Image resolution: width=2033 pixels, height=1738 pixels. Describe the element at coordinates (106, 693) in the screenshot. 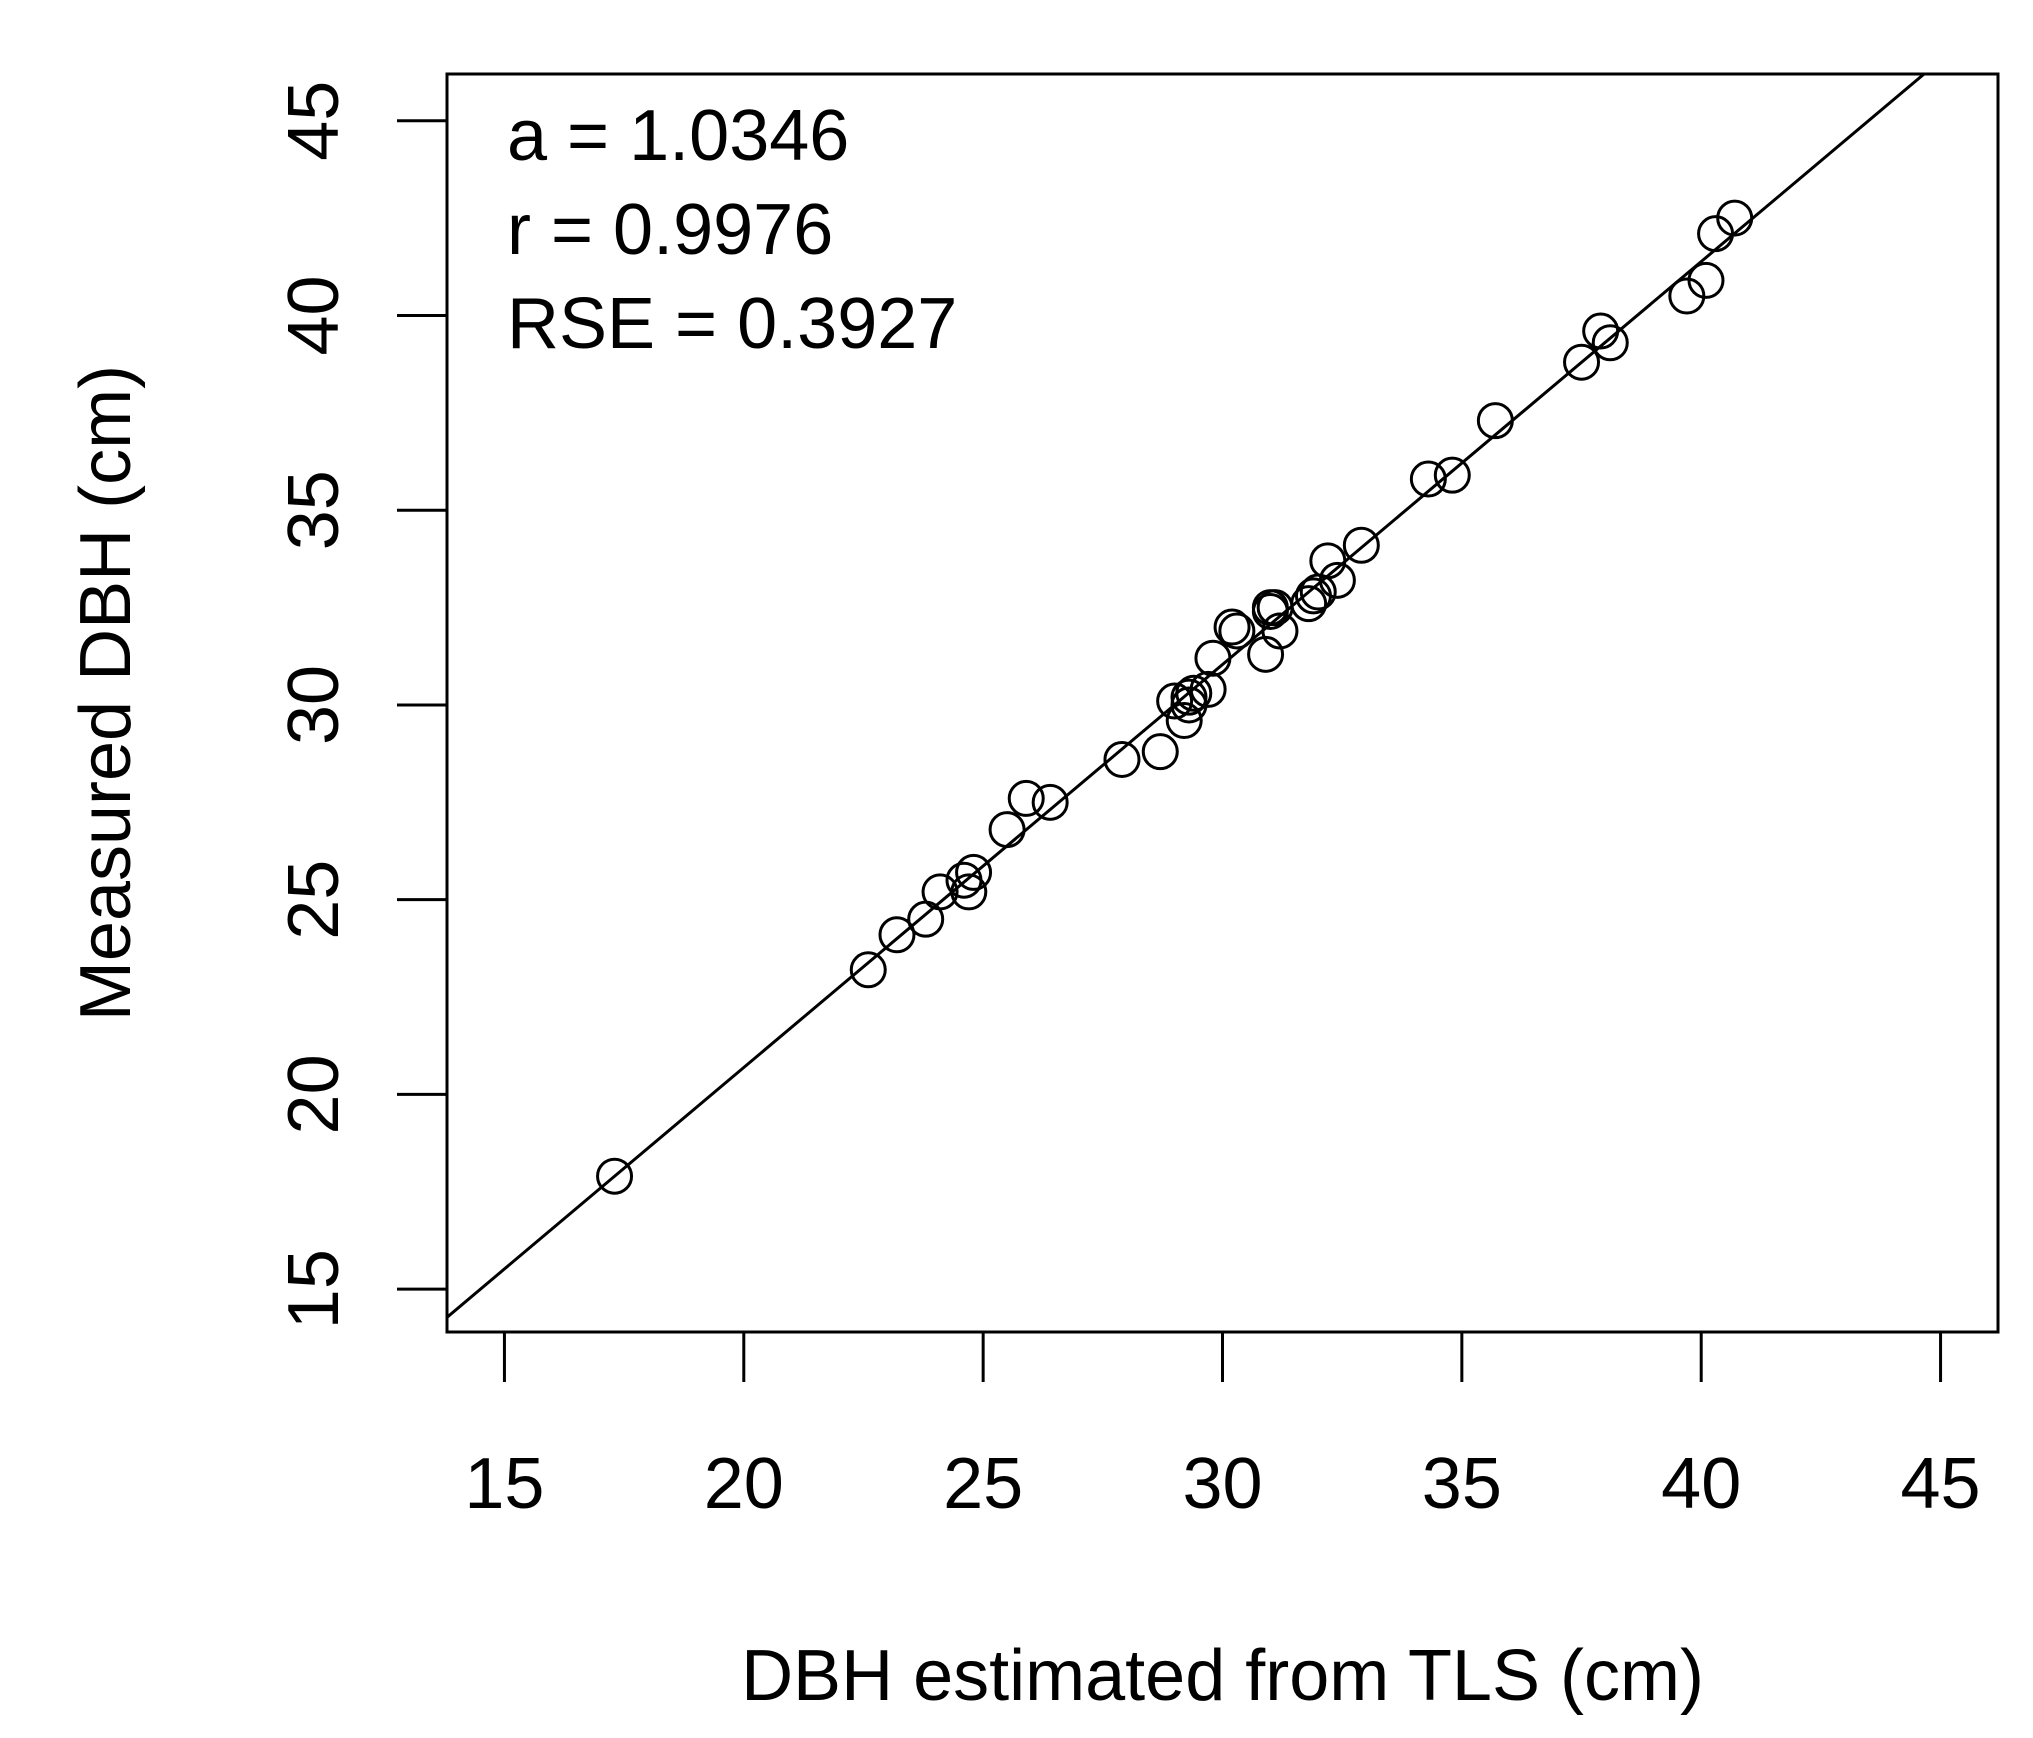

I see `y-axis-title: Measured DBH (cm)` at that location.